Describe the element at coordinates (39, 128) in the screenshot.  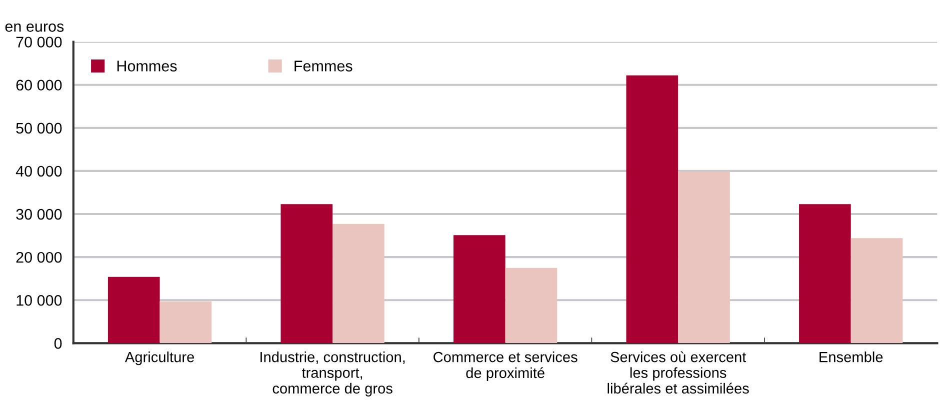
I see `y-tick-label: 50 000` at that location.